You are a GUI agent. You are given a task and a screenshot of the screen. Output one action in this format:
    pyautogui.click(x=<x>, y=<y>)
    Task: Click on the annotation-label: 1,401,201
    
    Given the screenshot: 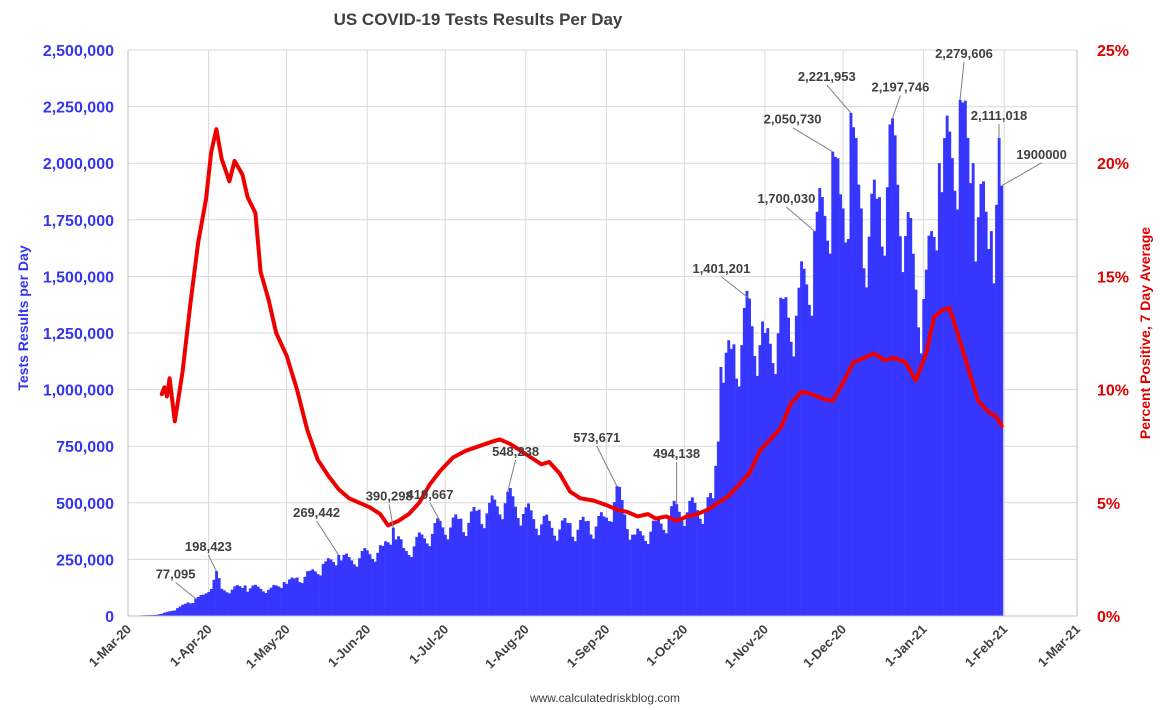 What is the action you would take?
    pyautogui.click(x=721, y=268)
    